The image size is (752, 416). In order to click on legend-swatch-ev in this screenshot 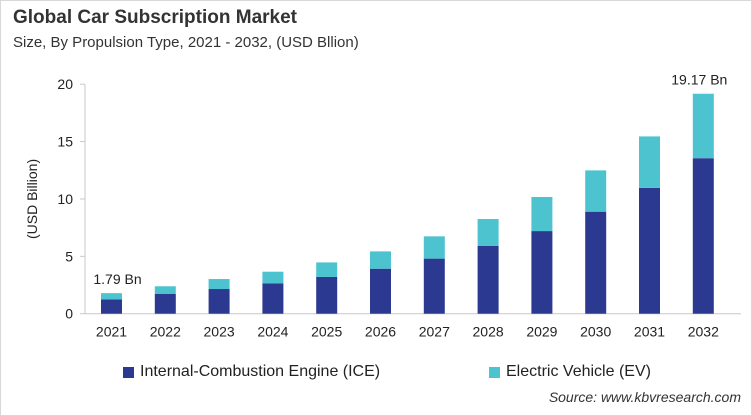, I will do `click(494, 372)`.